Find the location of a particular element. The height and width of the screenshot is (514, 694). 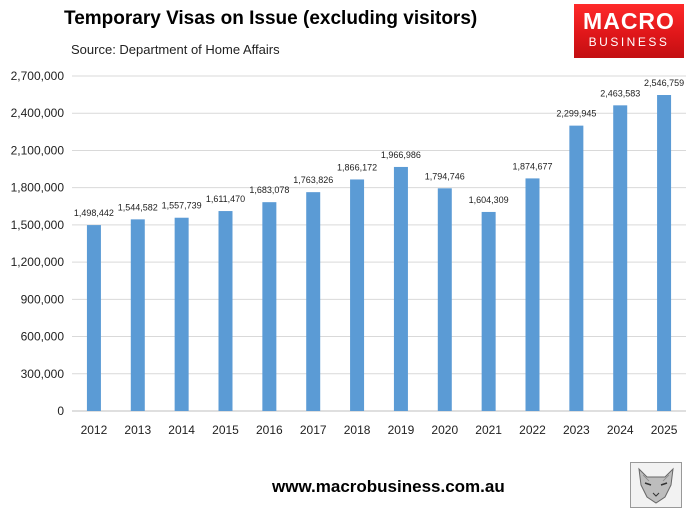

data-label: 2,546,759 is located at coordinates (664, 83).